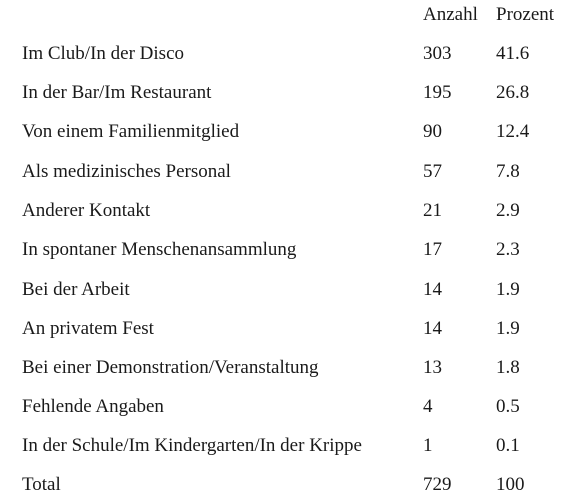 The height and width of the screenshot is (500, 570). I want to click on table-row-total: Total 729 100, so click(285, 485).